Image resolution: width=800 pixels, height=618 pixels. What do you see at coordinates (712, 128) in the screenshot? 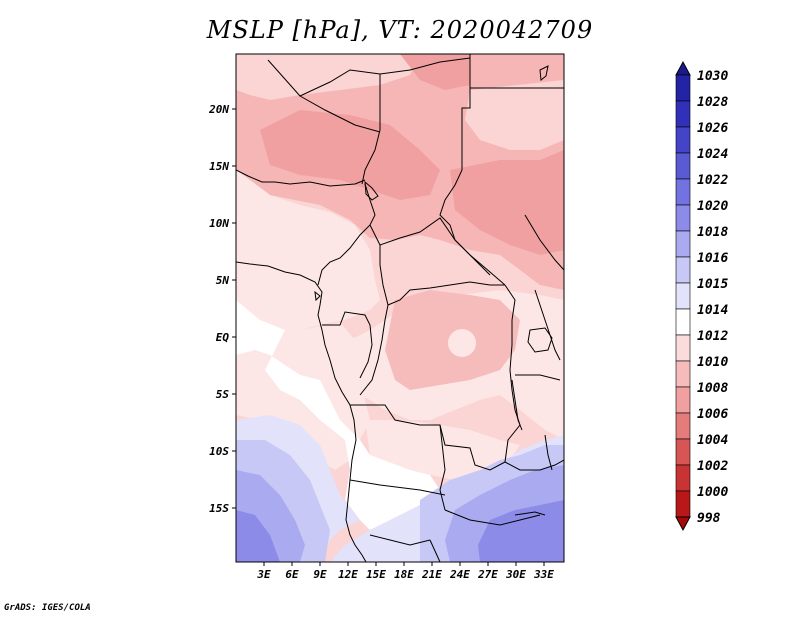
I see `colorbar-level-label: 1026` at bounding box center [712, 128].